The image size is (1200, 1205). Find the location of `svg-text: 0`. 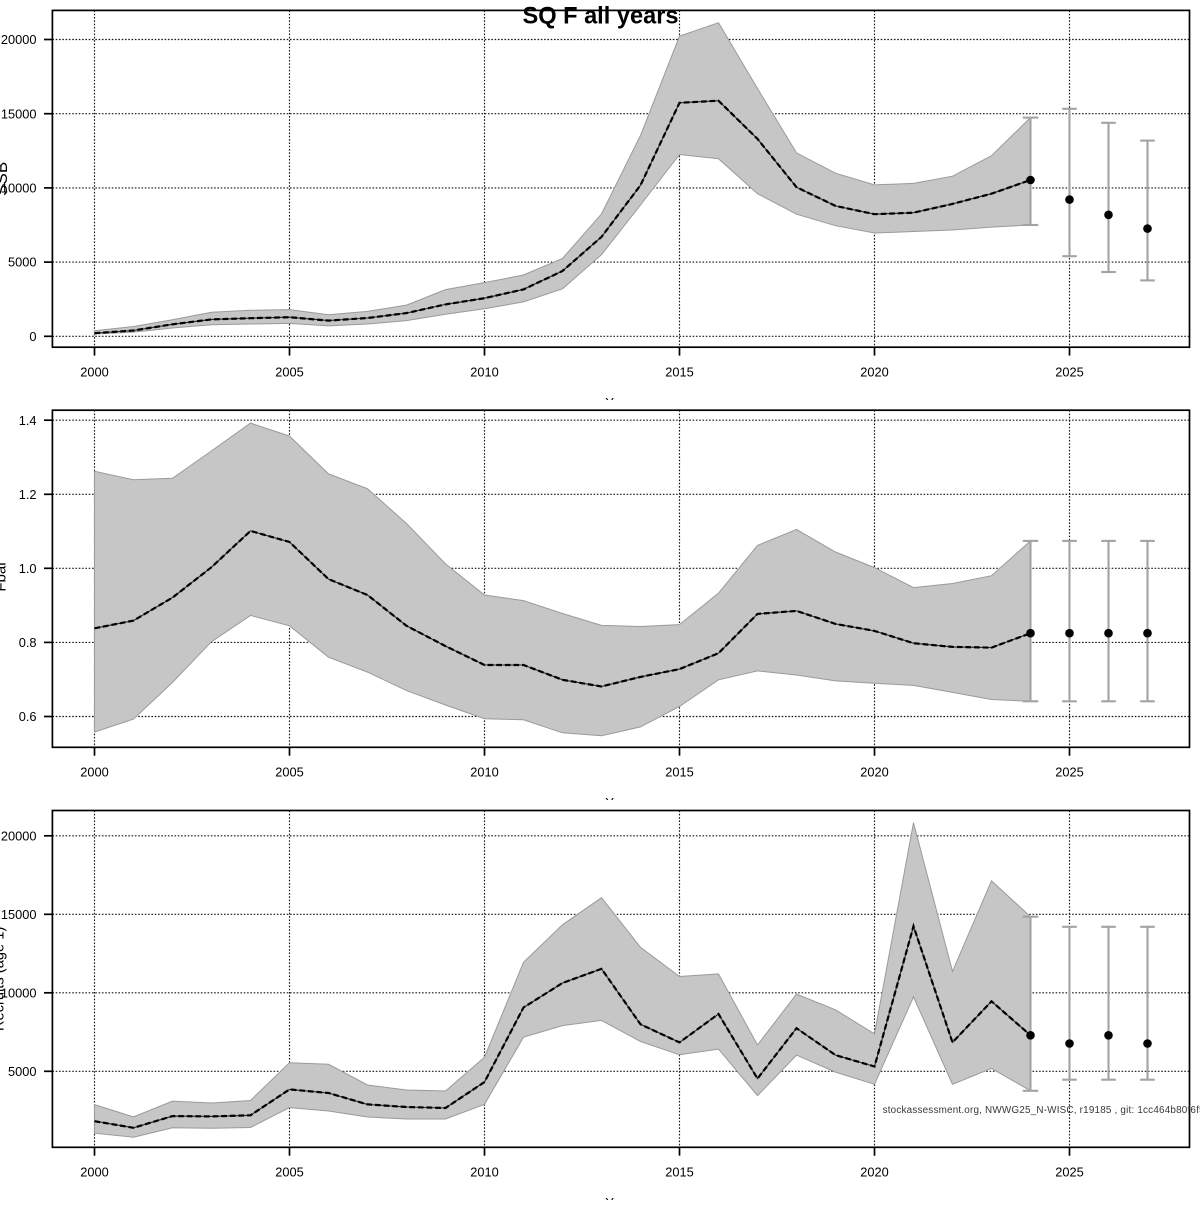

svg-text: 0 is located at coordinates (32, 336).